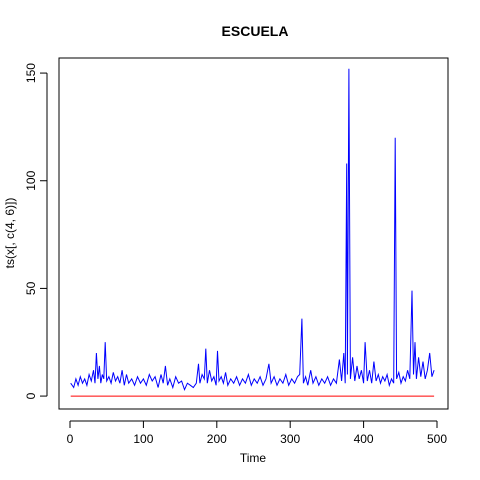 The width and height of the screenshot is (480, 480). What do you see at coordinates (31, 288) in the screenshot?
I see `y-tick-label: 50` at bounding box center [31, 288].